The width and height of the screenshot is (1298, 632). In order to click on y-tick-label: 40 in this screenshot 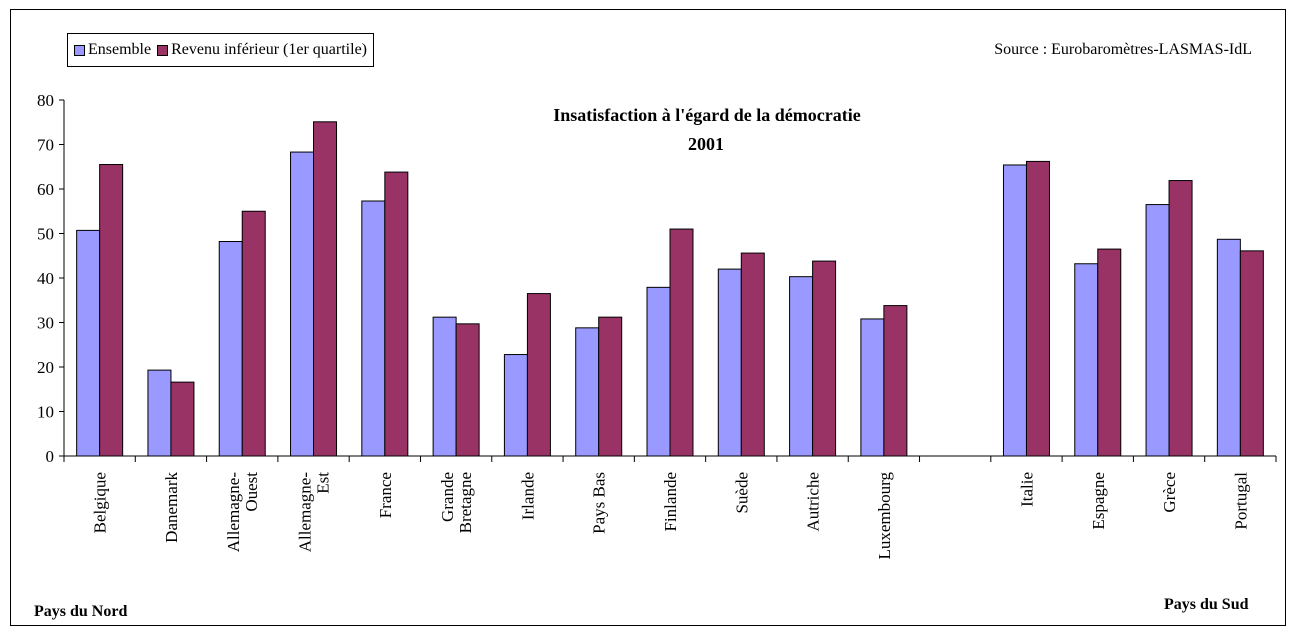, I will do `click(45, 278)`.